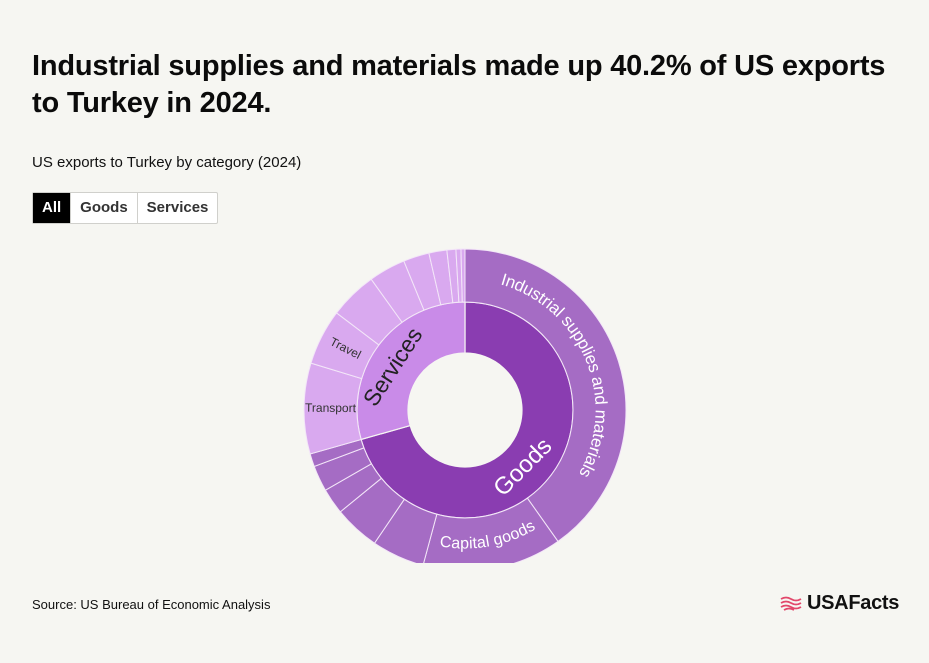 Image resolution: width=929 pixels, height=663 pixels. What do you see at coordinates (151, 604) in the screenshot?
I see `source-note: Source: US Bureau of Economic Analysis` at bounding box center [151, 604].